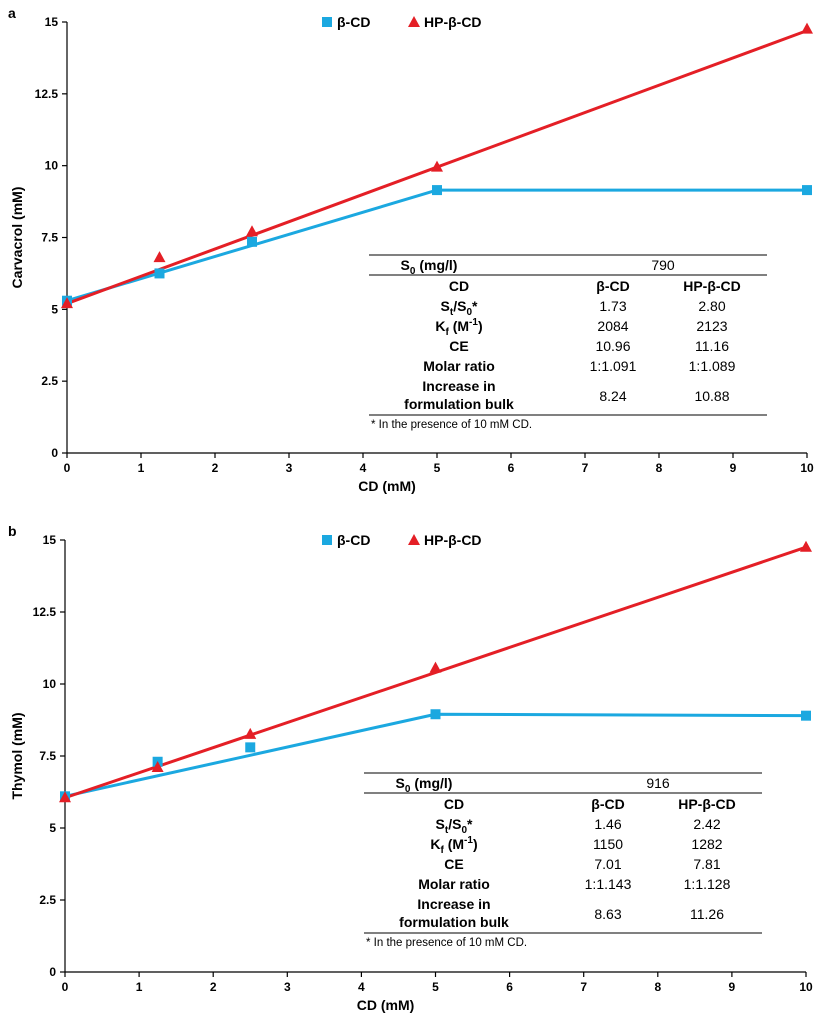 The width and height of the screenshot is (827, 1029). Describe the element at coordinates (405, 265) in the screenshot. I see `s0-label-main: S` at that location.